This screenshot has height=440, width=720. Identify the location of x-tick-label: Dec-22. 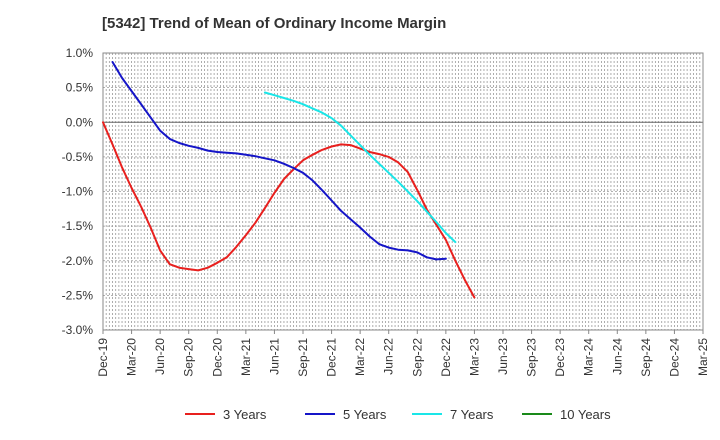
(446, 357).